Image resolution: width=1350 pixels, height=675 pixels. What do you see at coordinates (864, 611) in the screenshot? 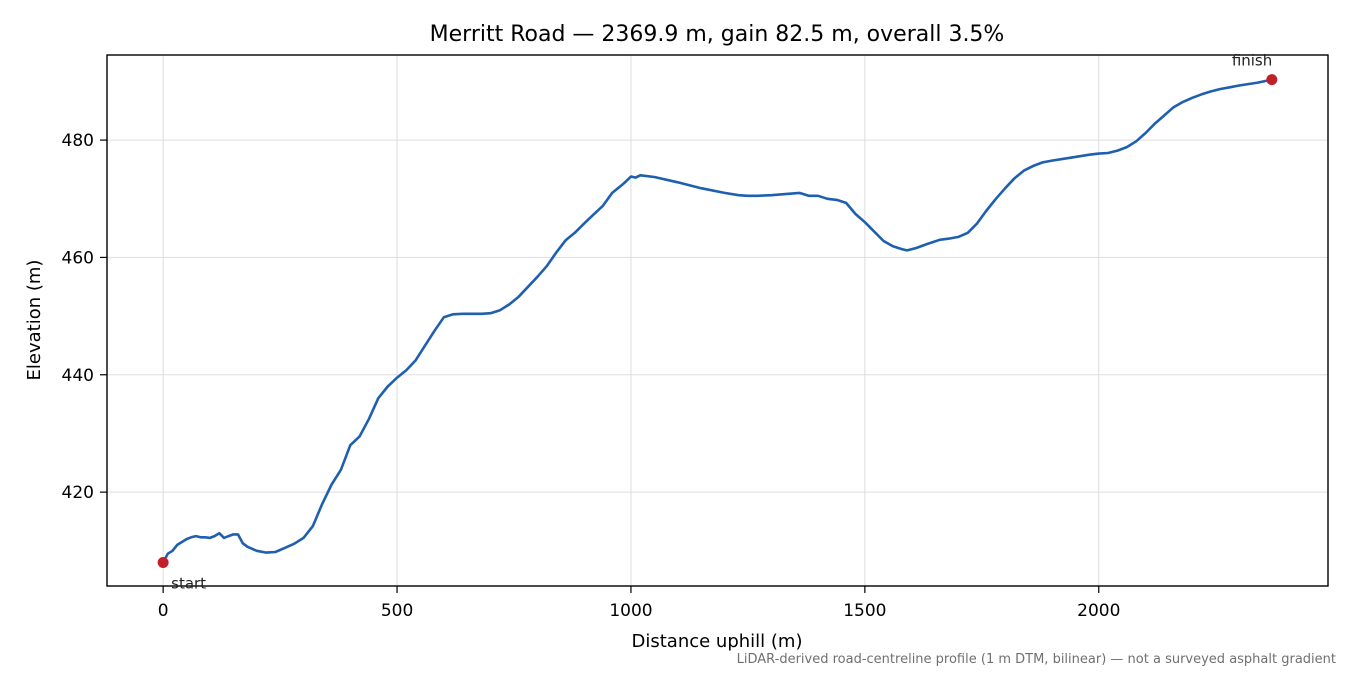
I see `x-tick-label: 1500` at bounding box center [864, 611].